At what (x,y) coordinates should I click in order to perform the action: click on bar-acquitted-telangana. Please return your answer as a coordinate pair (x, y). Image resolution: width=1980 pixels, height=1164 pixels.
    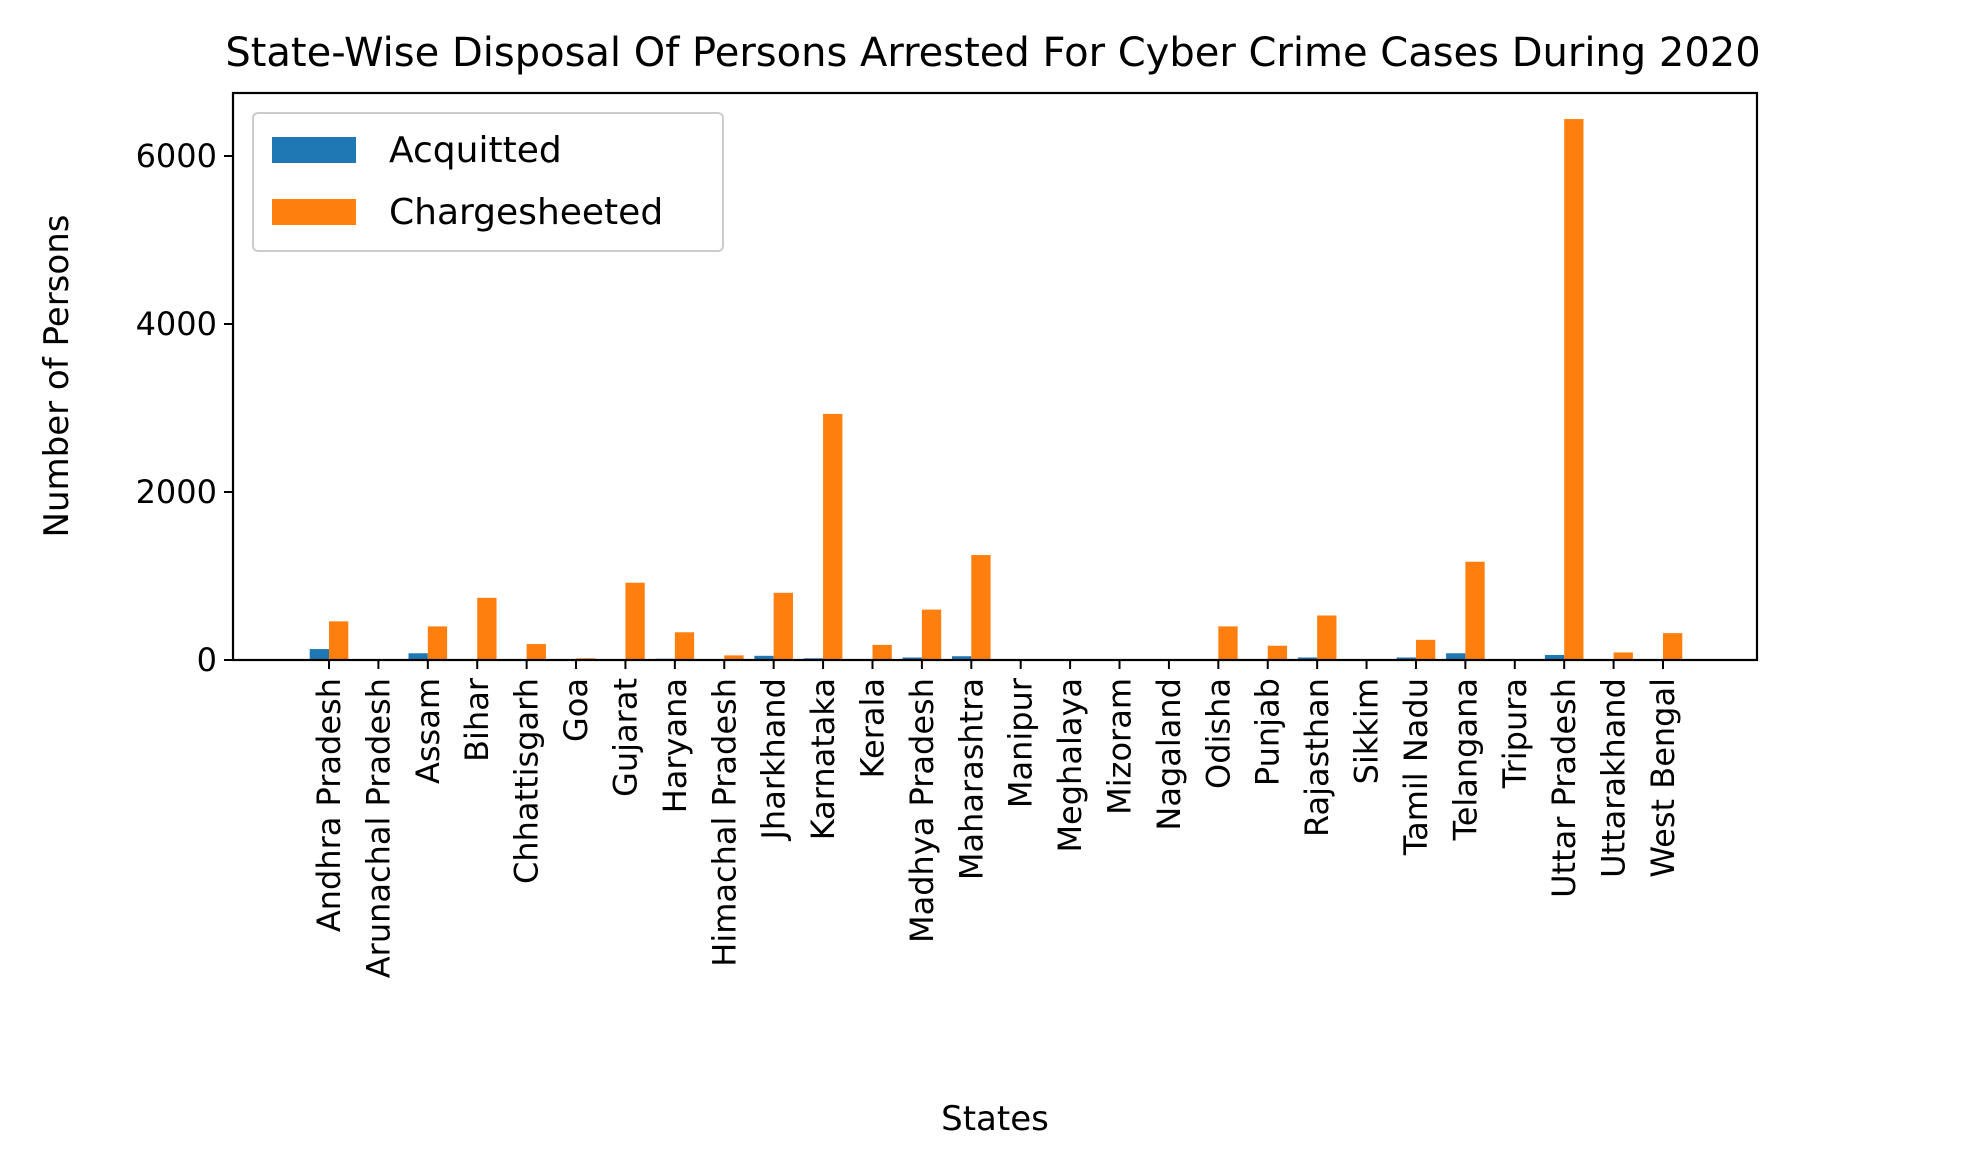
    Looking at the image, I should click on (1456, 656).